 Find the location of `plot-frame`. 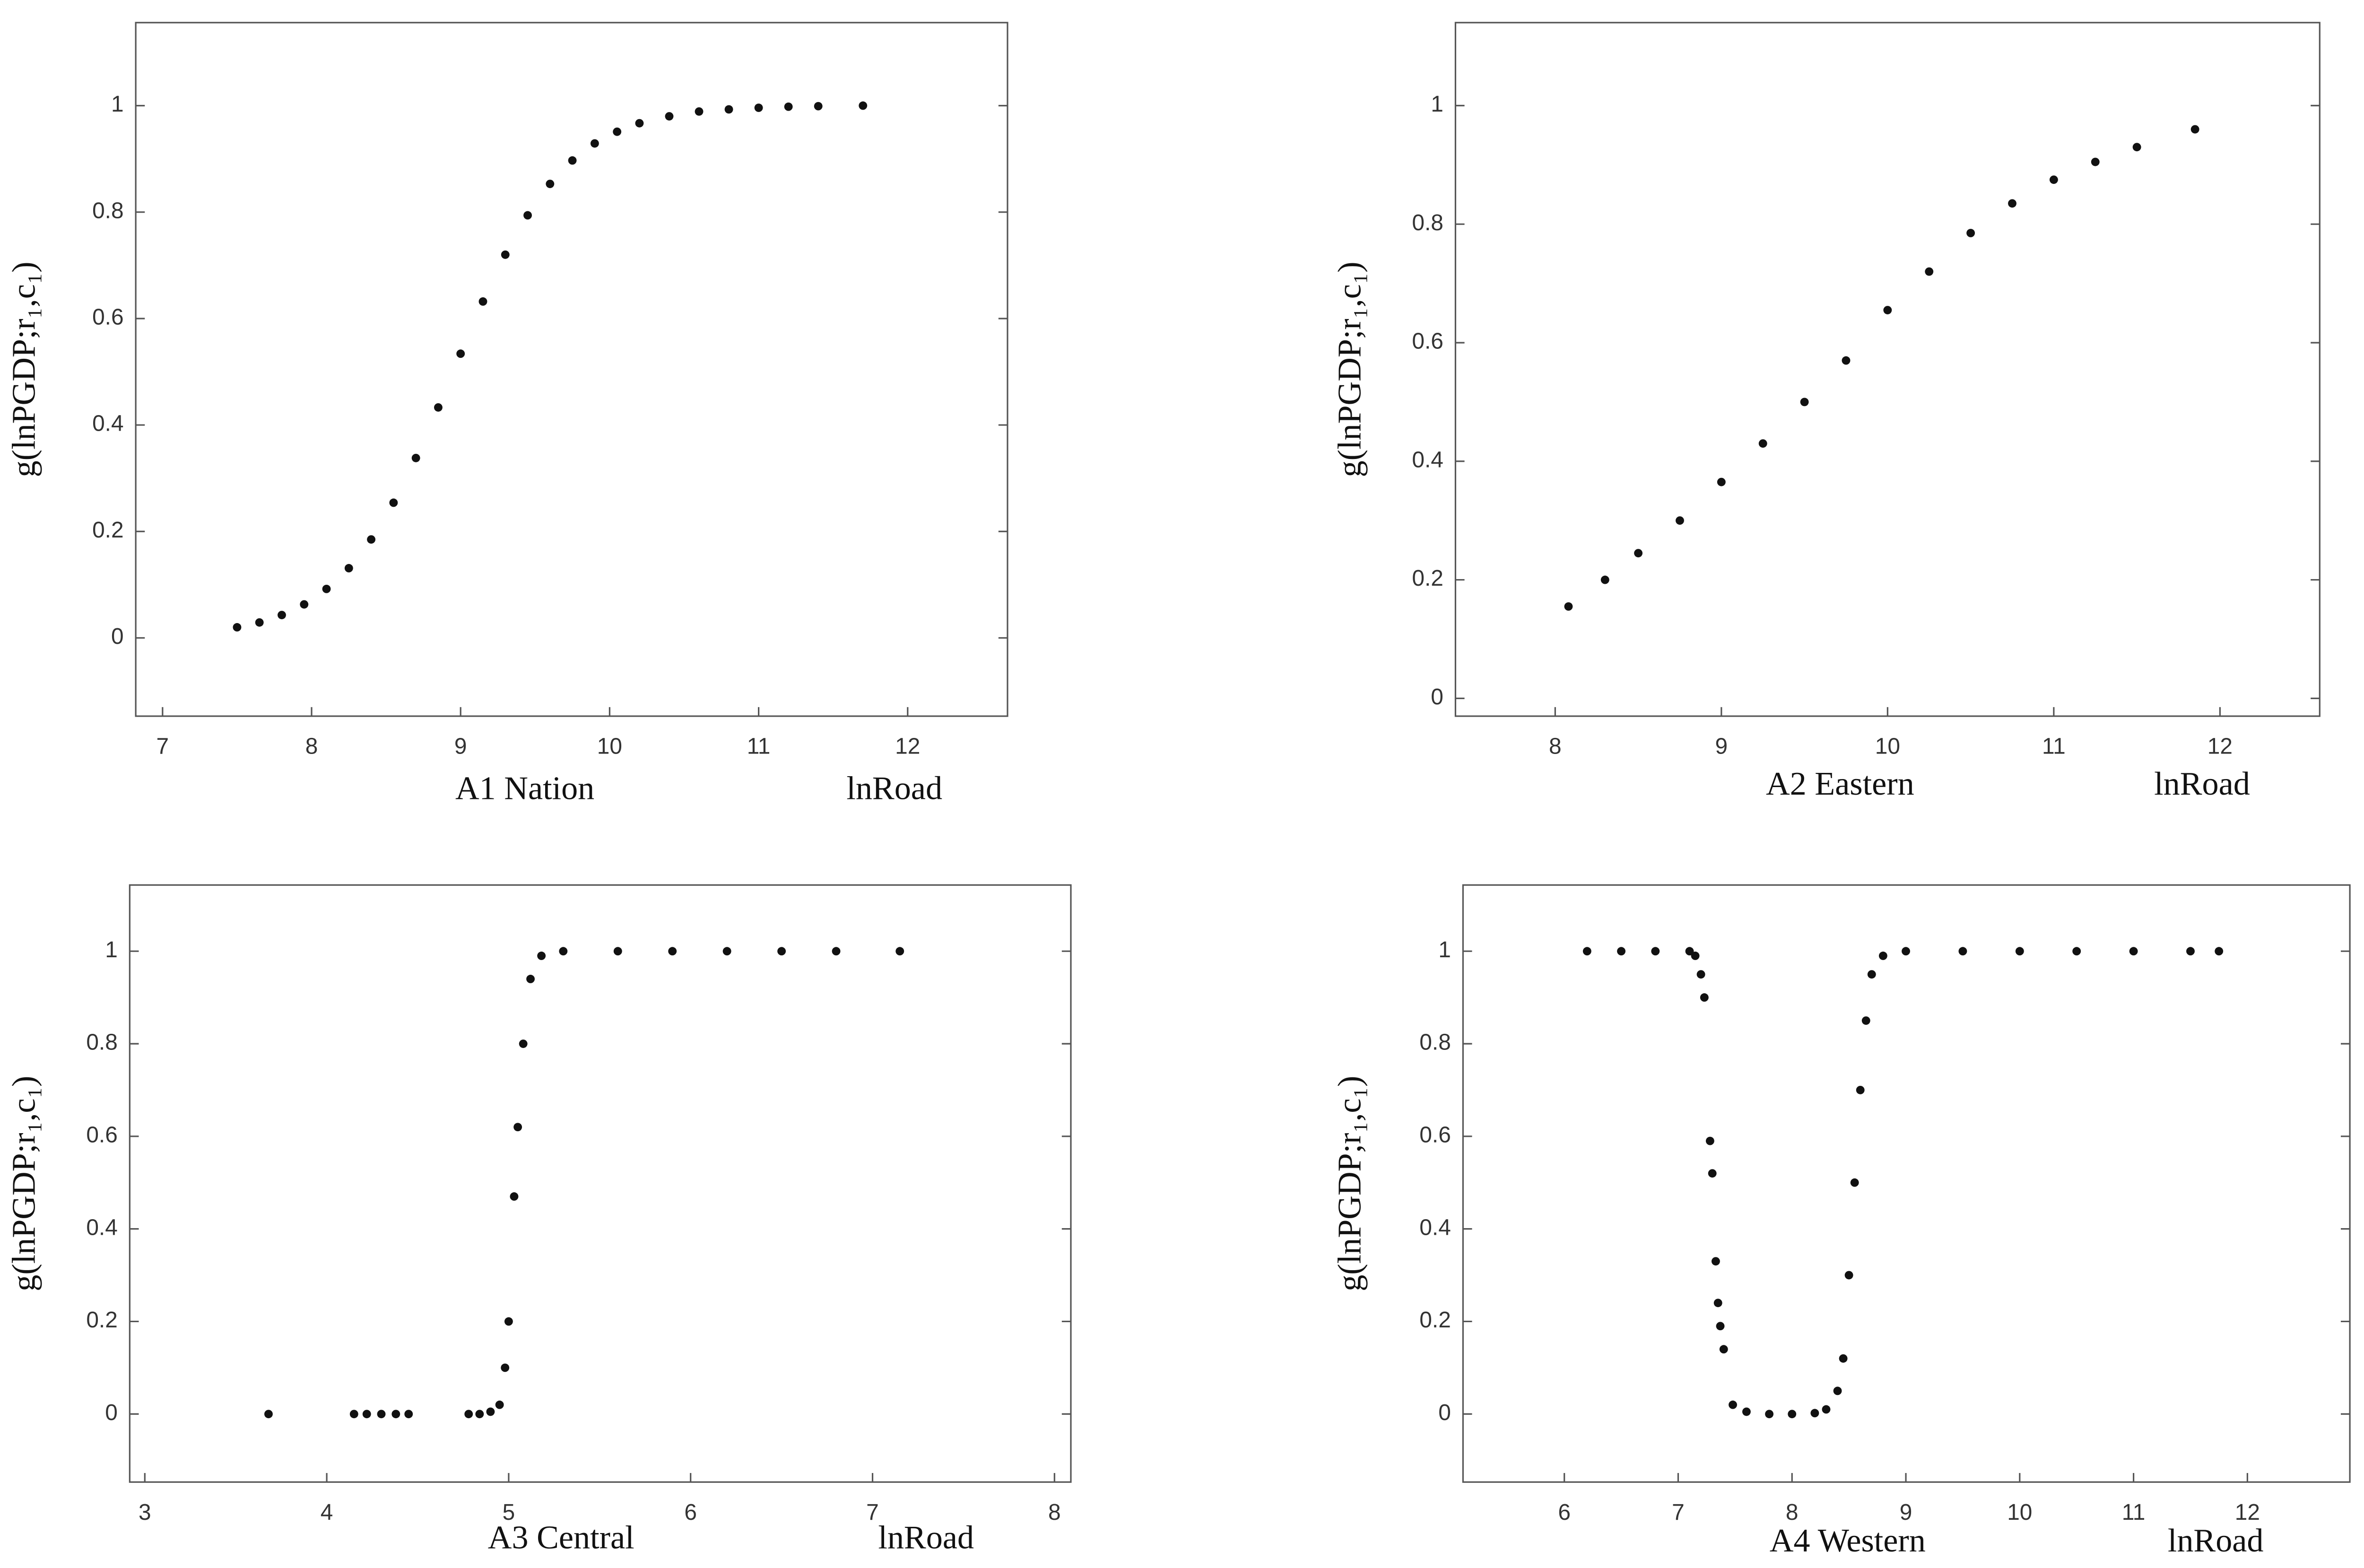

plot-frame is located at coordinates (1906, 1183).